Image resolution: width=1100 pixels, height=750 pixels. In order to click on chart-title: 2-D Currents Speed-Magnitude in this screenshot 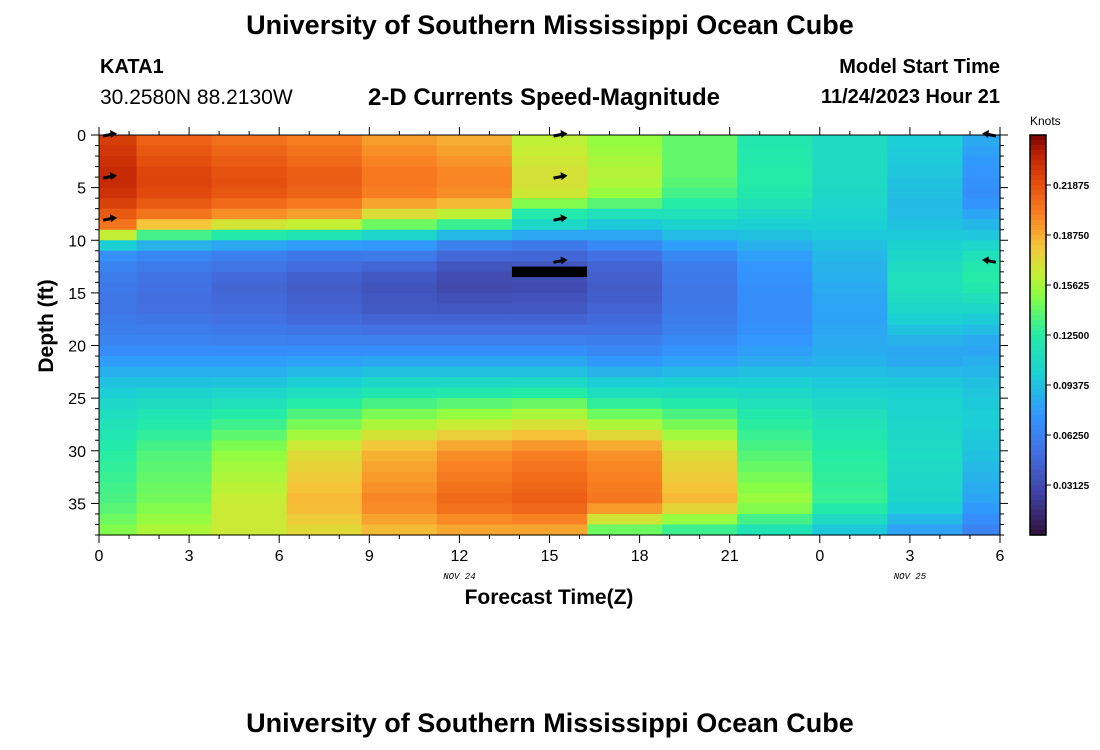, I will do `click(544, 97)`.